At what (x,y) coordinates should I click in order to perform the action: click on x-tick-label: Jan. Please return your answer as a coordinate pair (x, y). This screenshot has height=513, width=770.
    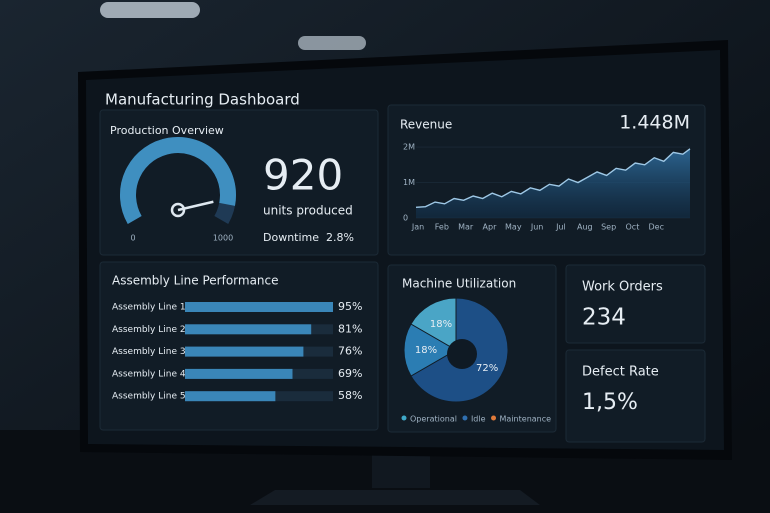
    Looking at the image, I should click on (417, 227).